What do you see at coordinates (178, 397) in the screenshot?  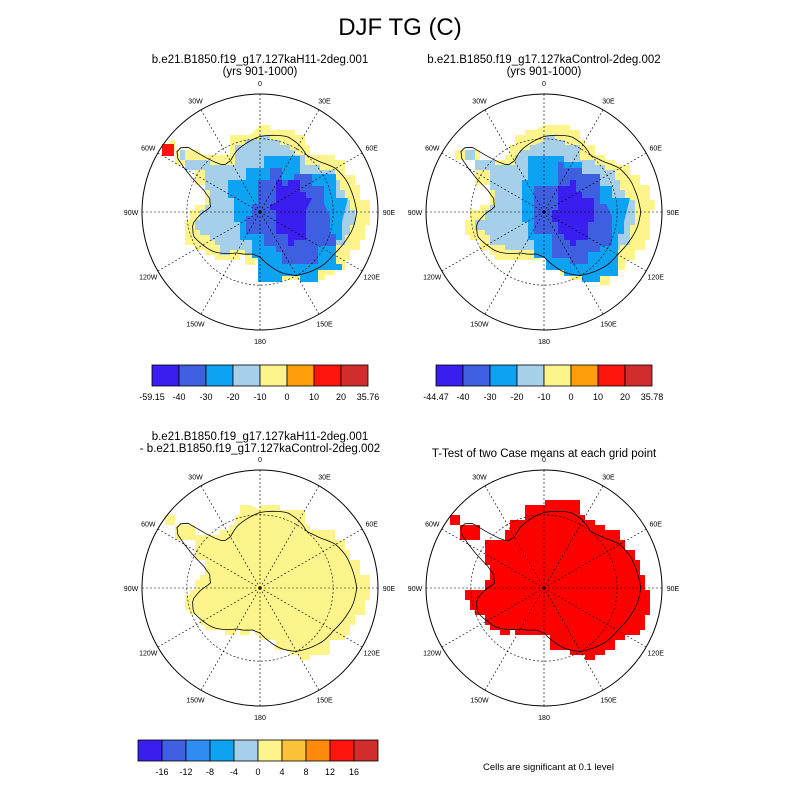 I see `colorbar-label: -40` at bounding box center [178, 397].